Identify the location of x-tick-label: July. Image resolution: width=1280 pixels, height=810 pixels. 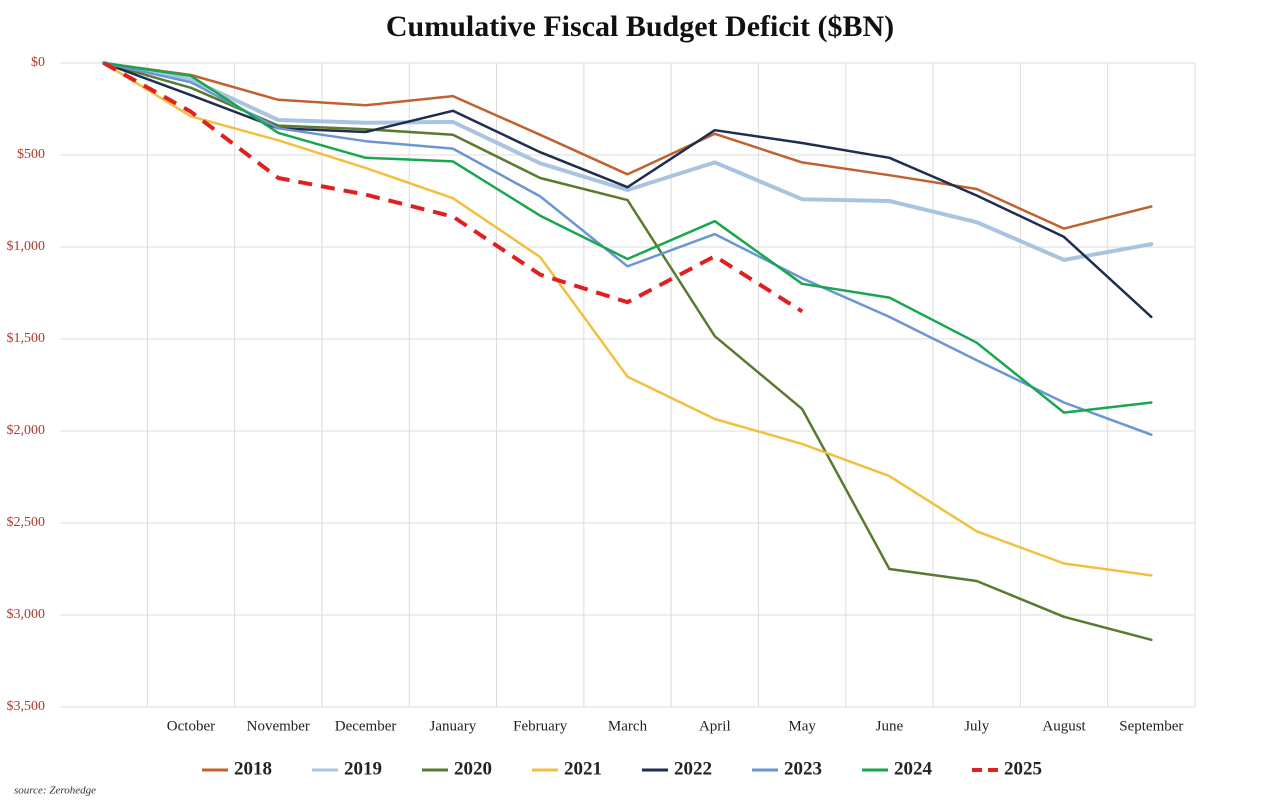
(977, 726).